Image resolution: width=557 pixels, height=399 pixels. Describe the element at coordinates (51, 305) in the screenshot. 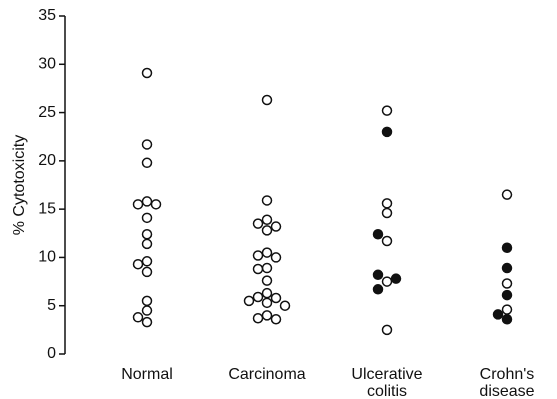

I see `y-tick-label: 5` at that location.